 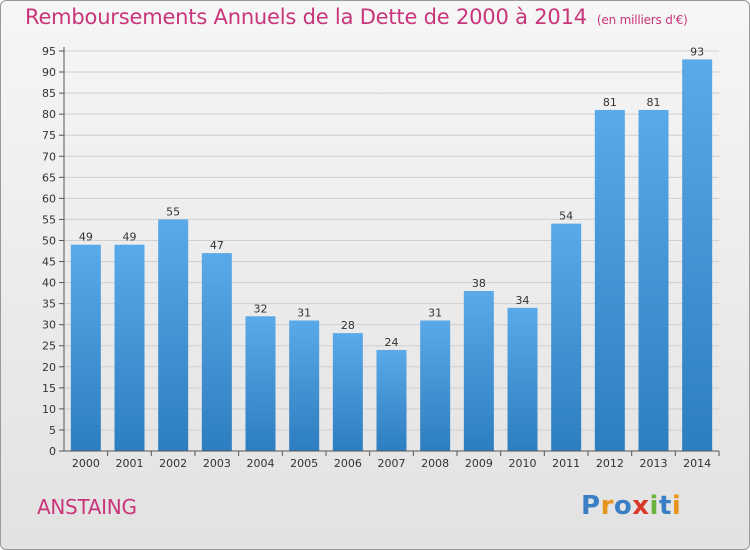 What do you see at coordinates (49, 156) in the screenshot?
I see `y-tick-label: 70` at bounding box center [49, 156].